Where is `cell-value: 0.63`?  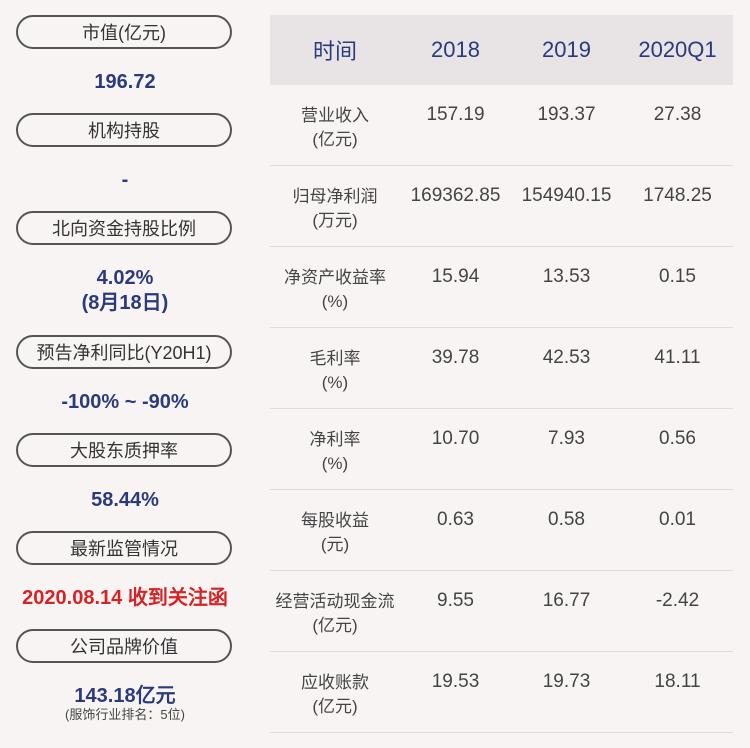 cell-value: 0.63 is located at coordinates (455, 519).